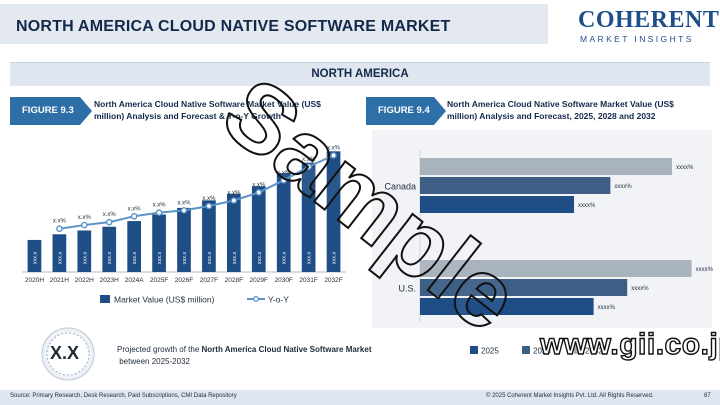 This screenshot has height=405, width=720. What do you see at coordinates (34, 280) in the screenshot?
I see `x-tick-label: 2020H` at bounding box center [34, 280].